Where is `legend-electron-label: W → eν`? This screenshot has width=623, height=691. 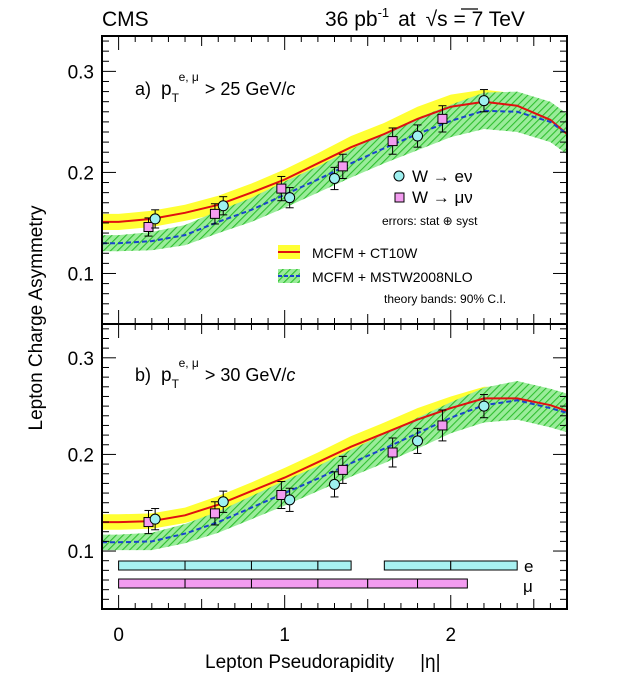 legend-electron-label: W → eν is located at coordinates (442, 176).